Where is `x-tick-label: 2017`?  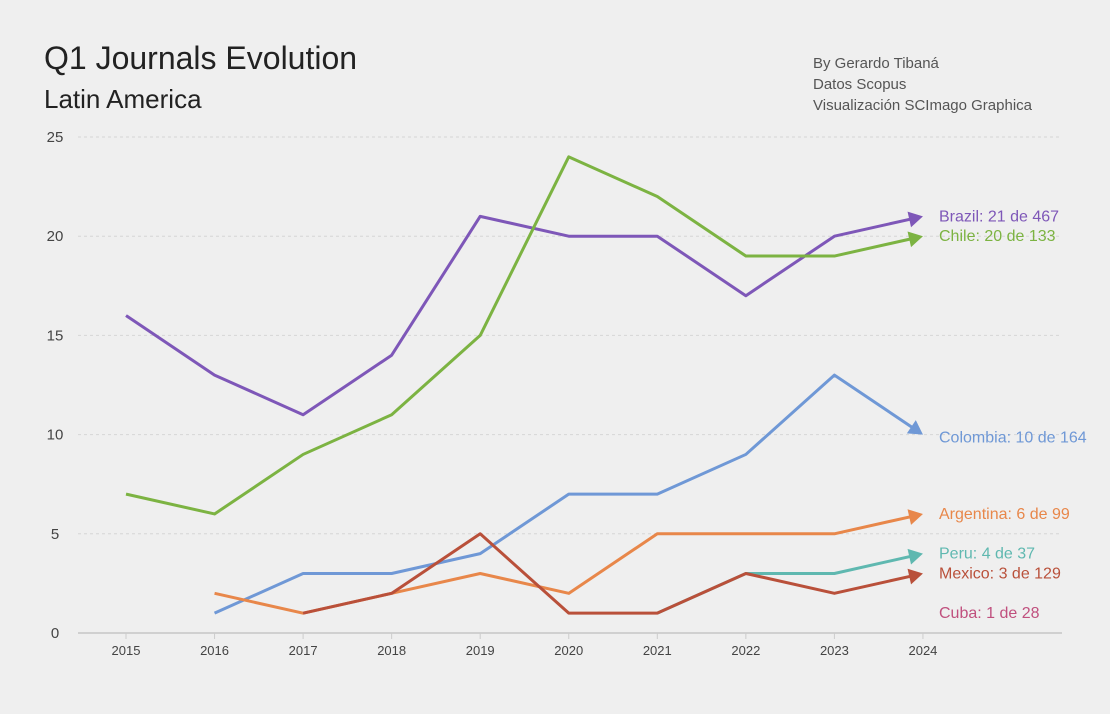
x-tick-label: 2017 is located at coordinates (303, 650).